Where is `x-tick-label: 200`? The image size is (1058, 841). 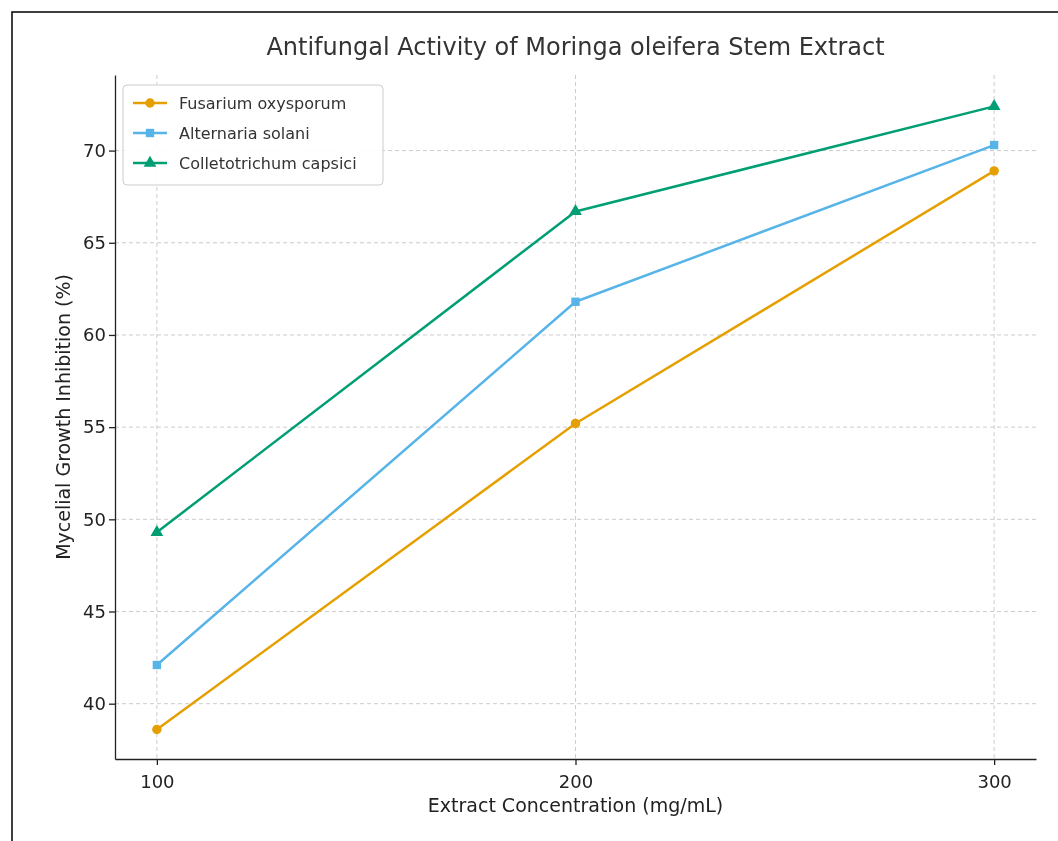
x-tick-label: 200 is located at coordinates (576, 781).